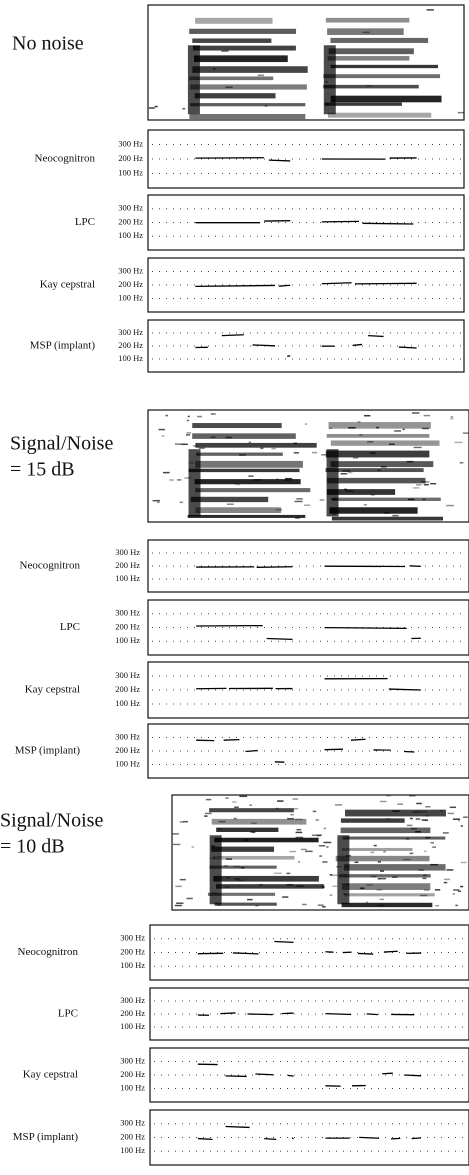 The image size is (469, 1175). Describe the element at coordinates (65, 159) in the screenshot. I see `panel-label: Neocognitron` at that location.